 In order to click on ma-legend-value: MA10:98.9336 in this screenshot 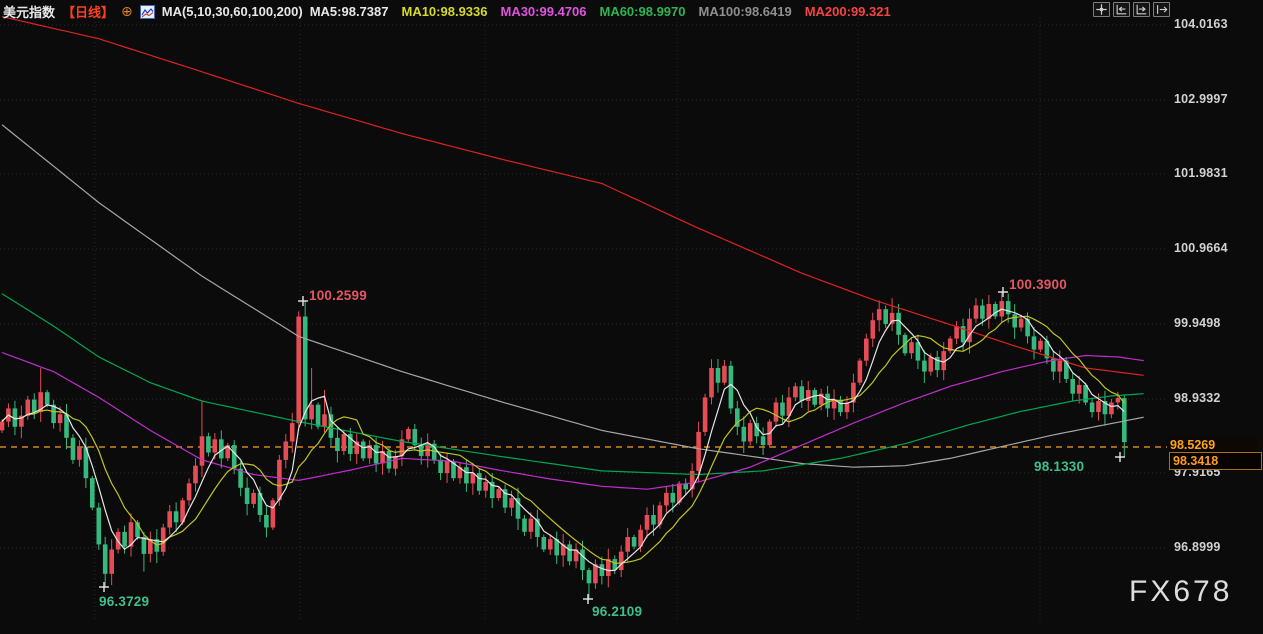, I will do `click(444, 11)`.